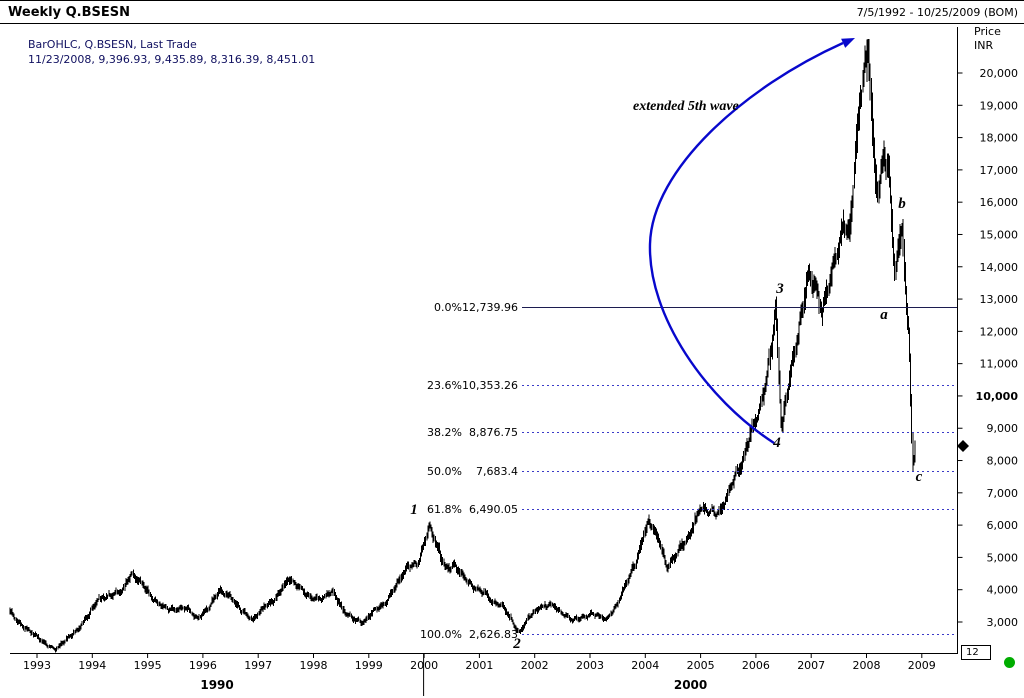 The width and height of the screenshot is (1024, 698). Describe the element at coordinates (963, 446) in the screenshot. I see `last-price-marker` at that location.